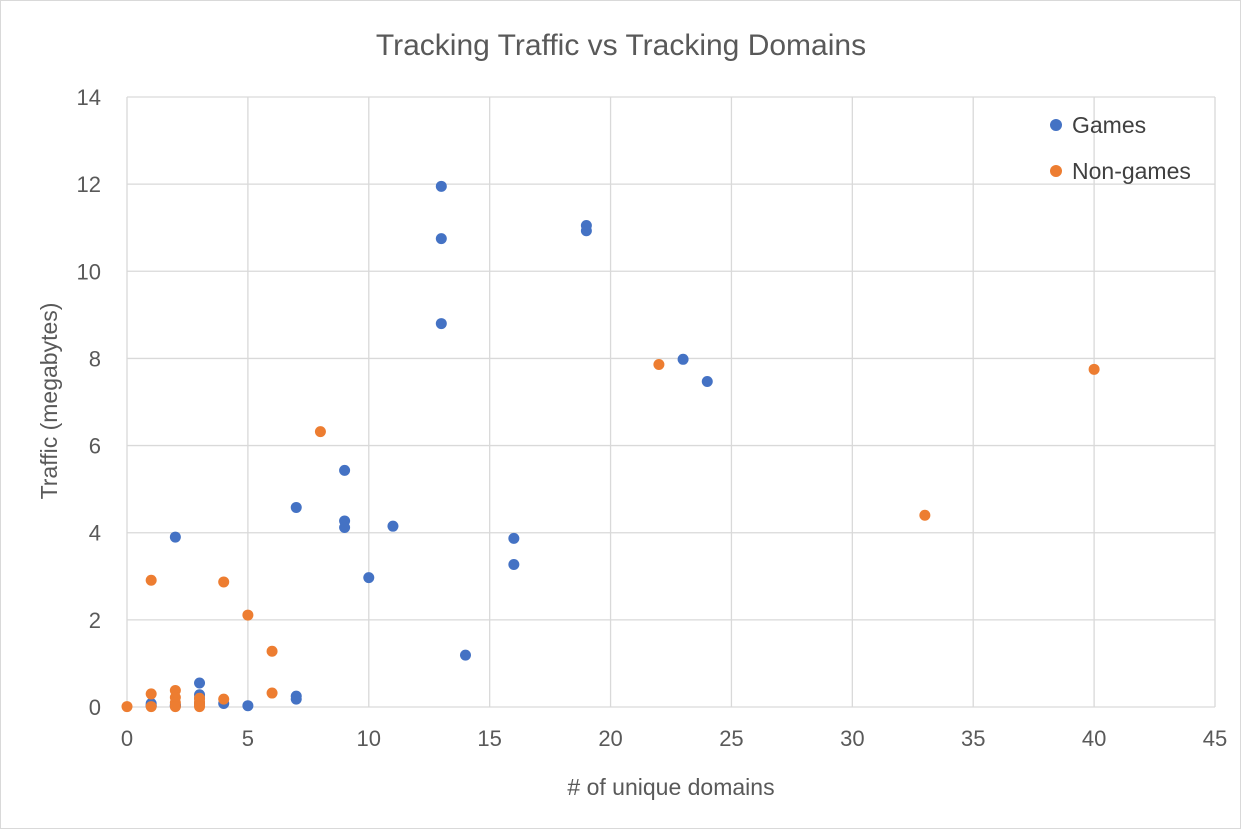 Image resolution: width=1241 pixels, height=830 pixels. What do you see at coordinates (610, 738) in the screenshot?
I see `x-tick-label: 20` at bounding box center [610, 738].